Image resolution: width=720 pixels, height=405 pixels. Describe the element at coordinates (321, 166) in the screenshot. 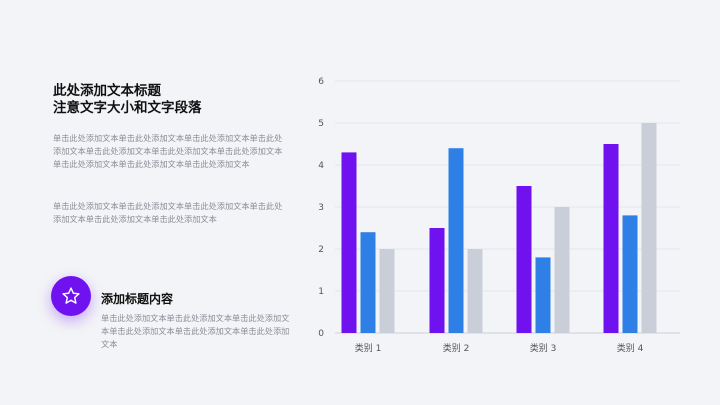

I see `y-tick-label: 4` at that location.